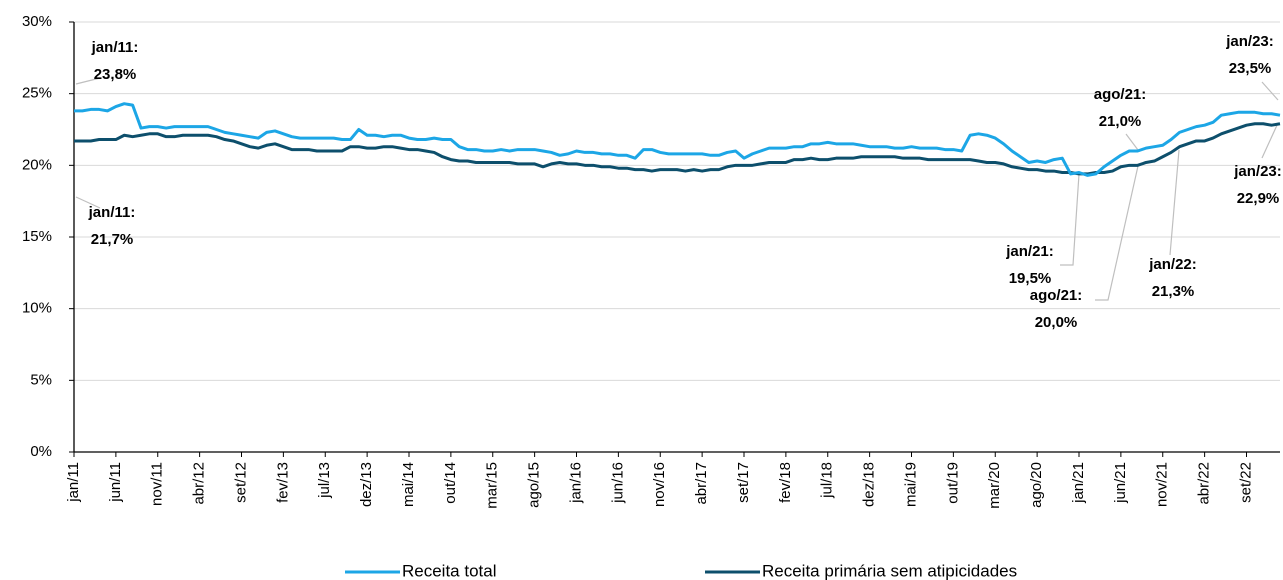 This screenshot has height=580, width=1283. Describe the element at coordinates (827, 480) in the screenshot. I see `x-tick-label: jul/18` at that location.